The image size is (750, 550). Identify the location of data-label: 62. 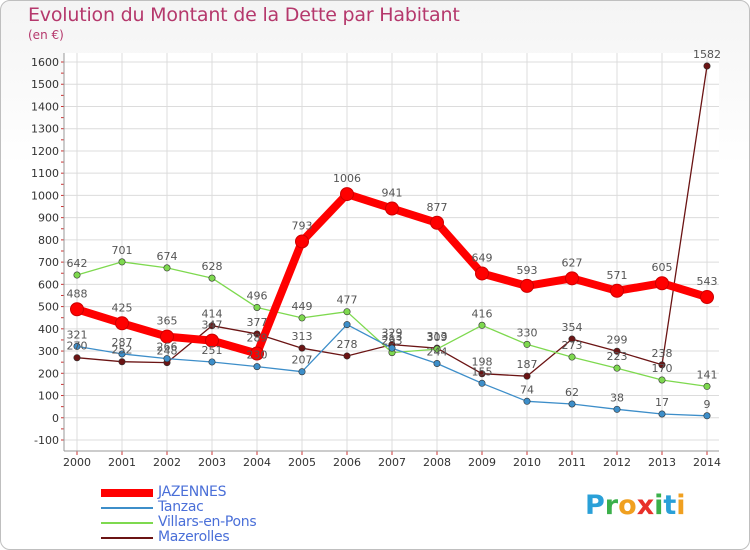
(572, 392).